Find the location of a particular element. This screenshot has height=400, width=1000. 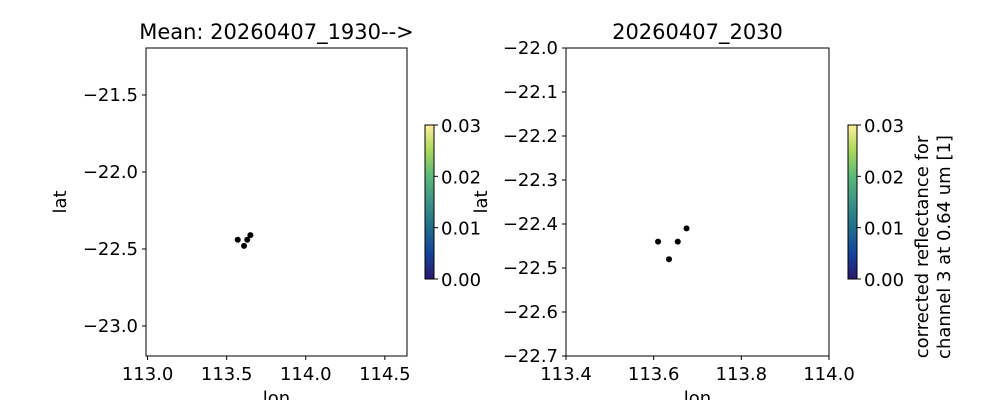

x-tick-label: 113.8 is located at coordinates (742, 374).